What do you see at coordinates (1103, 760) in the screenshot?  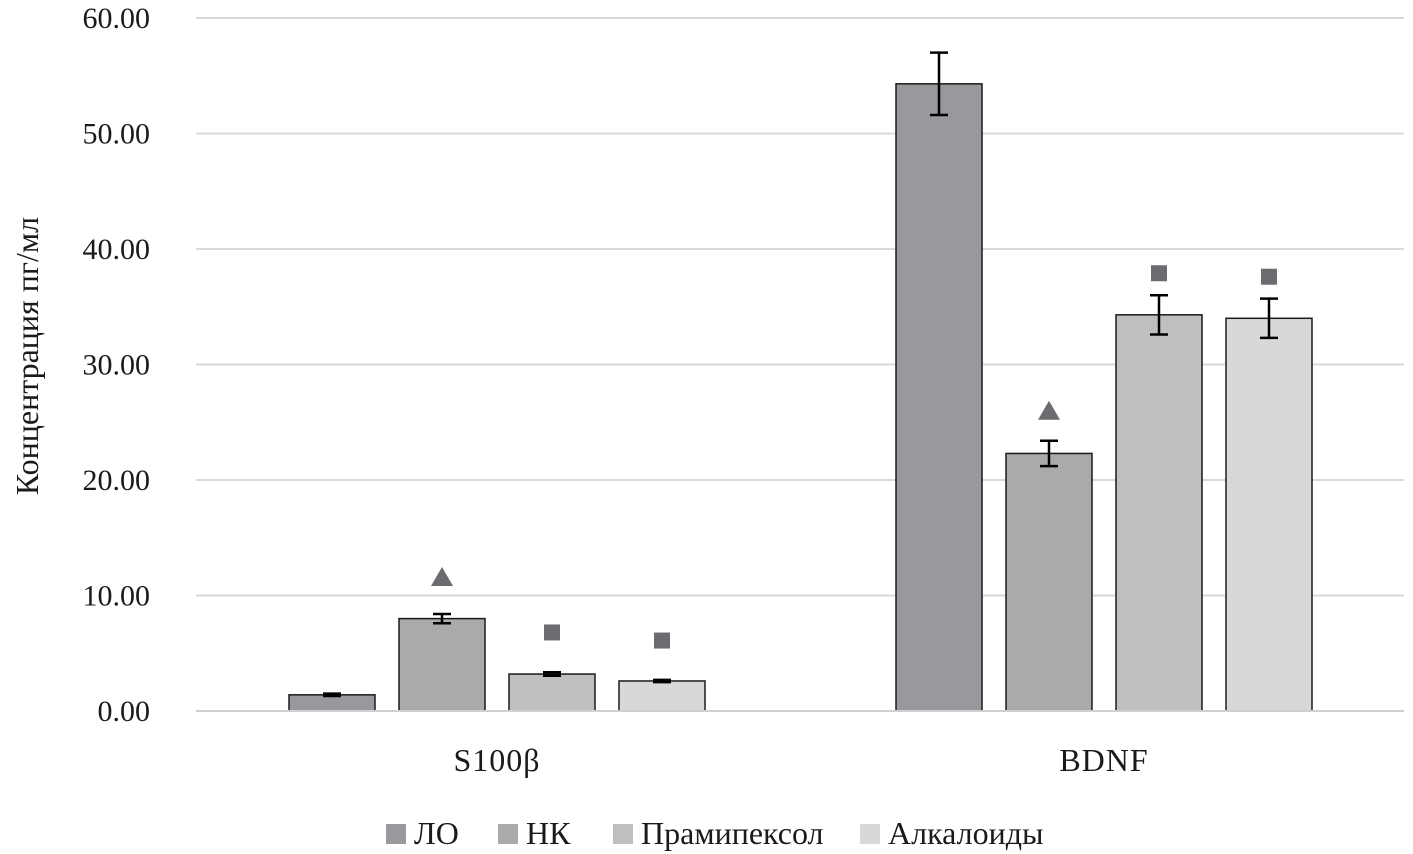 I see `x-tick-label: BDNF` at bounding box center [1103, 760].